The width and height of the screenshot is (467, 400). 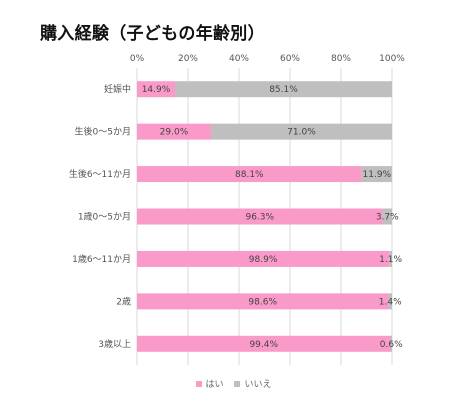 What do you see at coordinates (214, 385) in the screenshot?
I see `legend-label-yes: はい` at bounding box center [214, 385].